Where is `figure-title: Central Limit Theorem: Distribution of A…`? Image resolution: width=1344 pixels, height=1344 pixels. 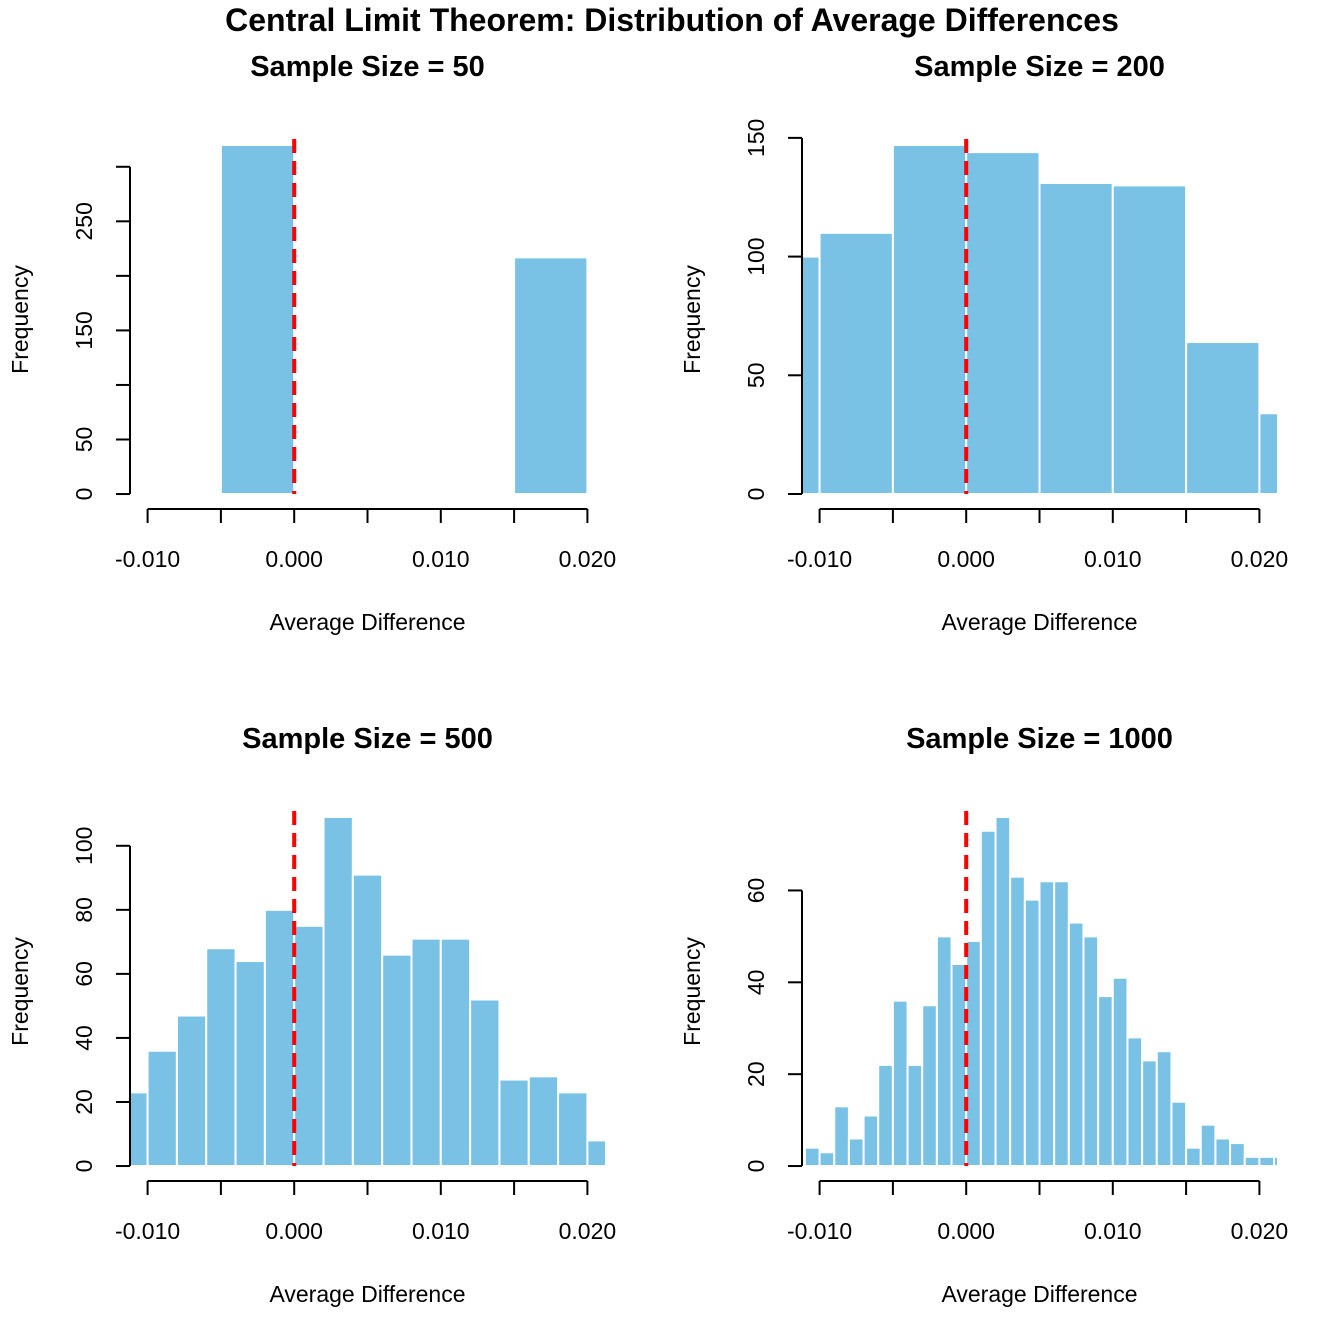 figure-title: Central Limit Theorem: Distribution of A… is located at coordinates (672, 20).